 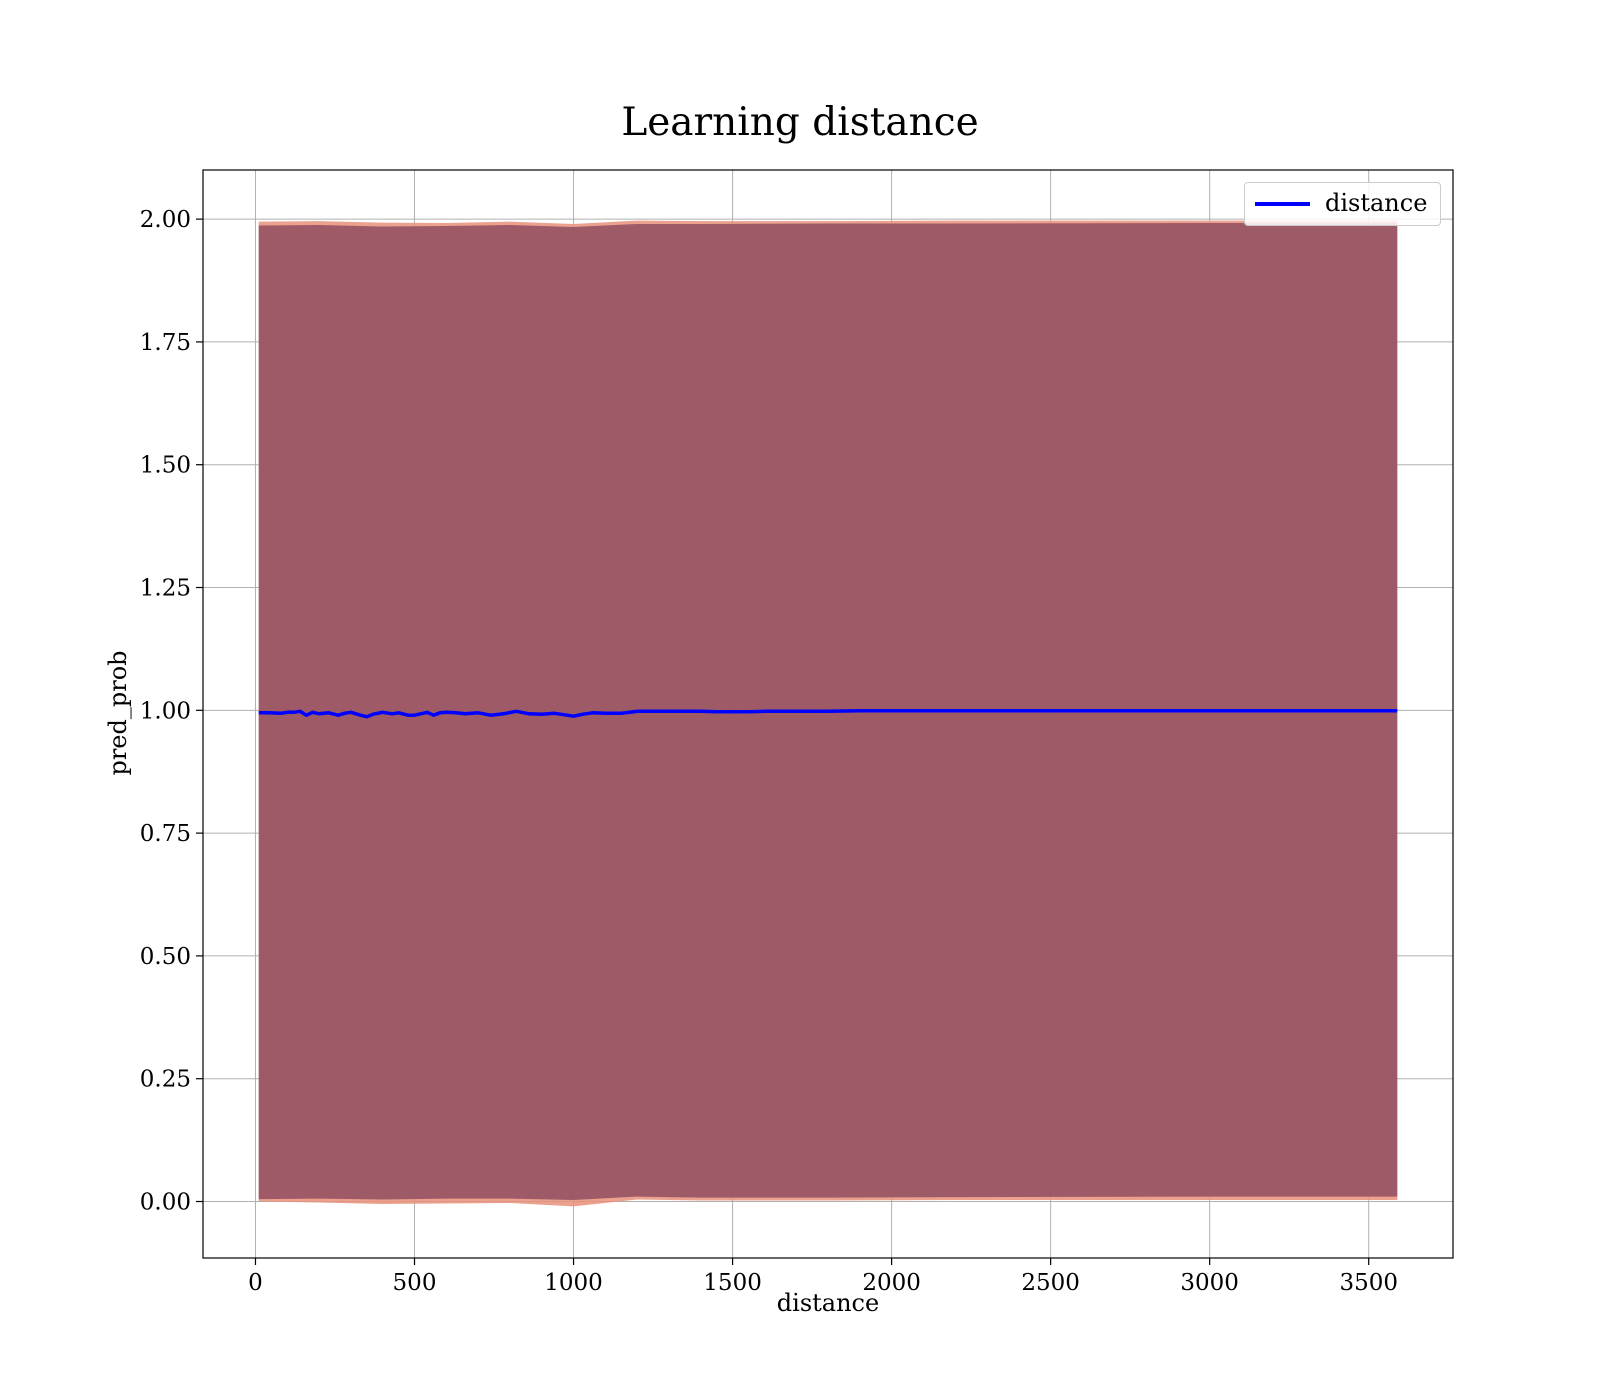 I want to click on y-tick-label-0: 0.00, so click(x=165, y=1203).